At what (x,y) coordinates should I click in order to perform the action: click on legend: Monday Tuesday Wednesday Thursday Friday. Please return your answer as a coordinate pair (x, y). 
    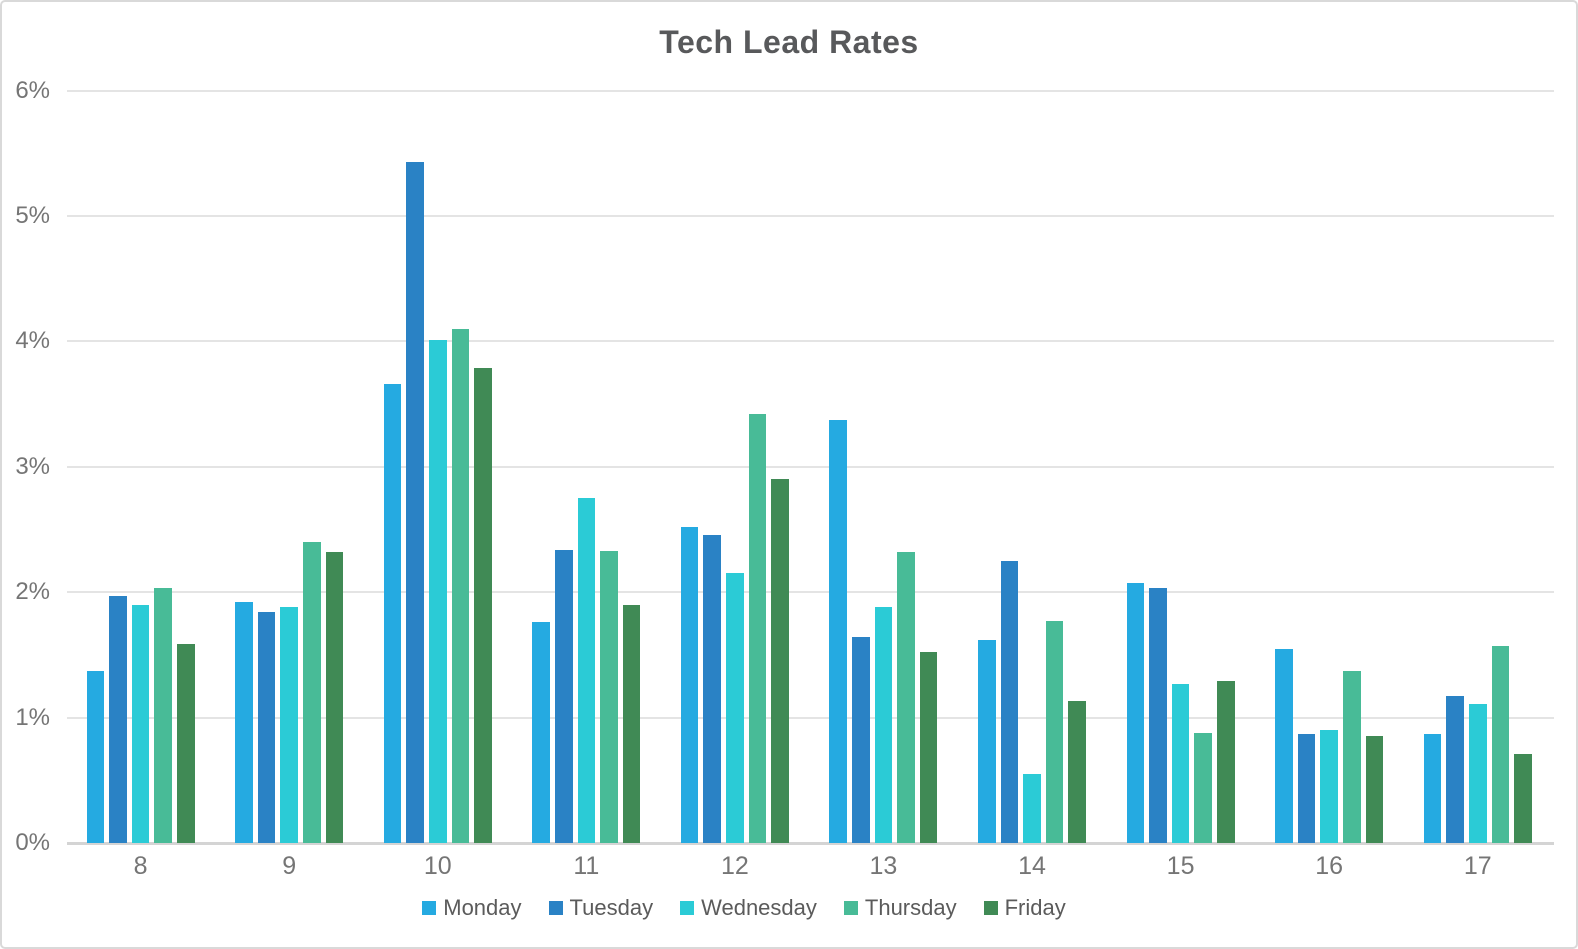
    Looking at the image, I should click on (766, 908).